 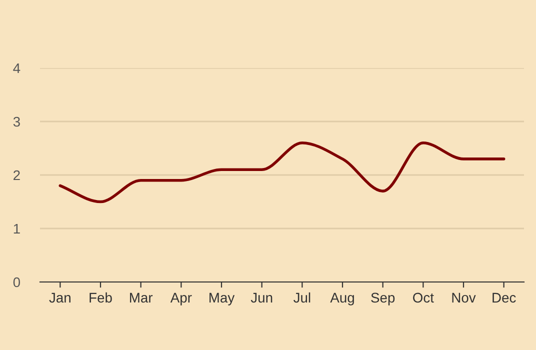 I want to click on x-tick-label: Jan, so click(x=59, y=297).